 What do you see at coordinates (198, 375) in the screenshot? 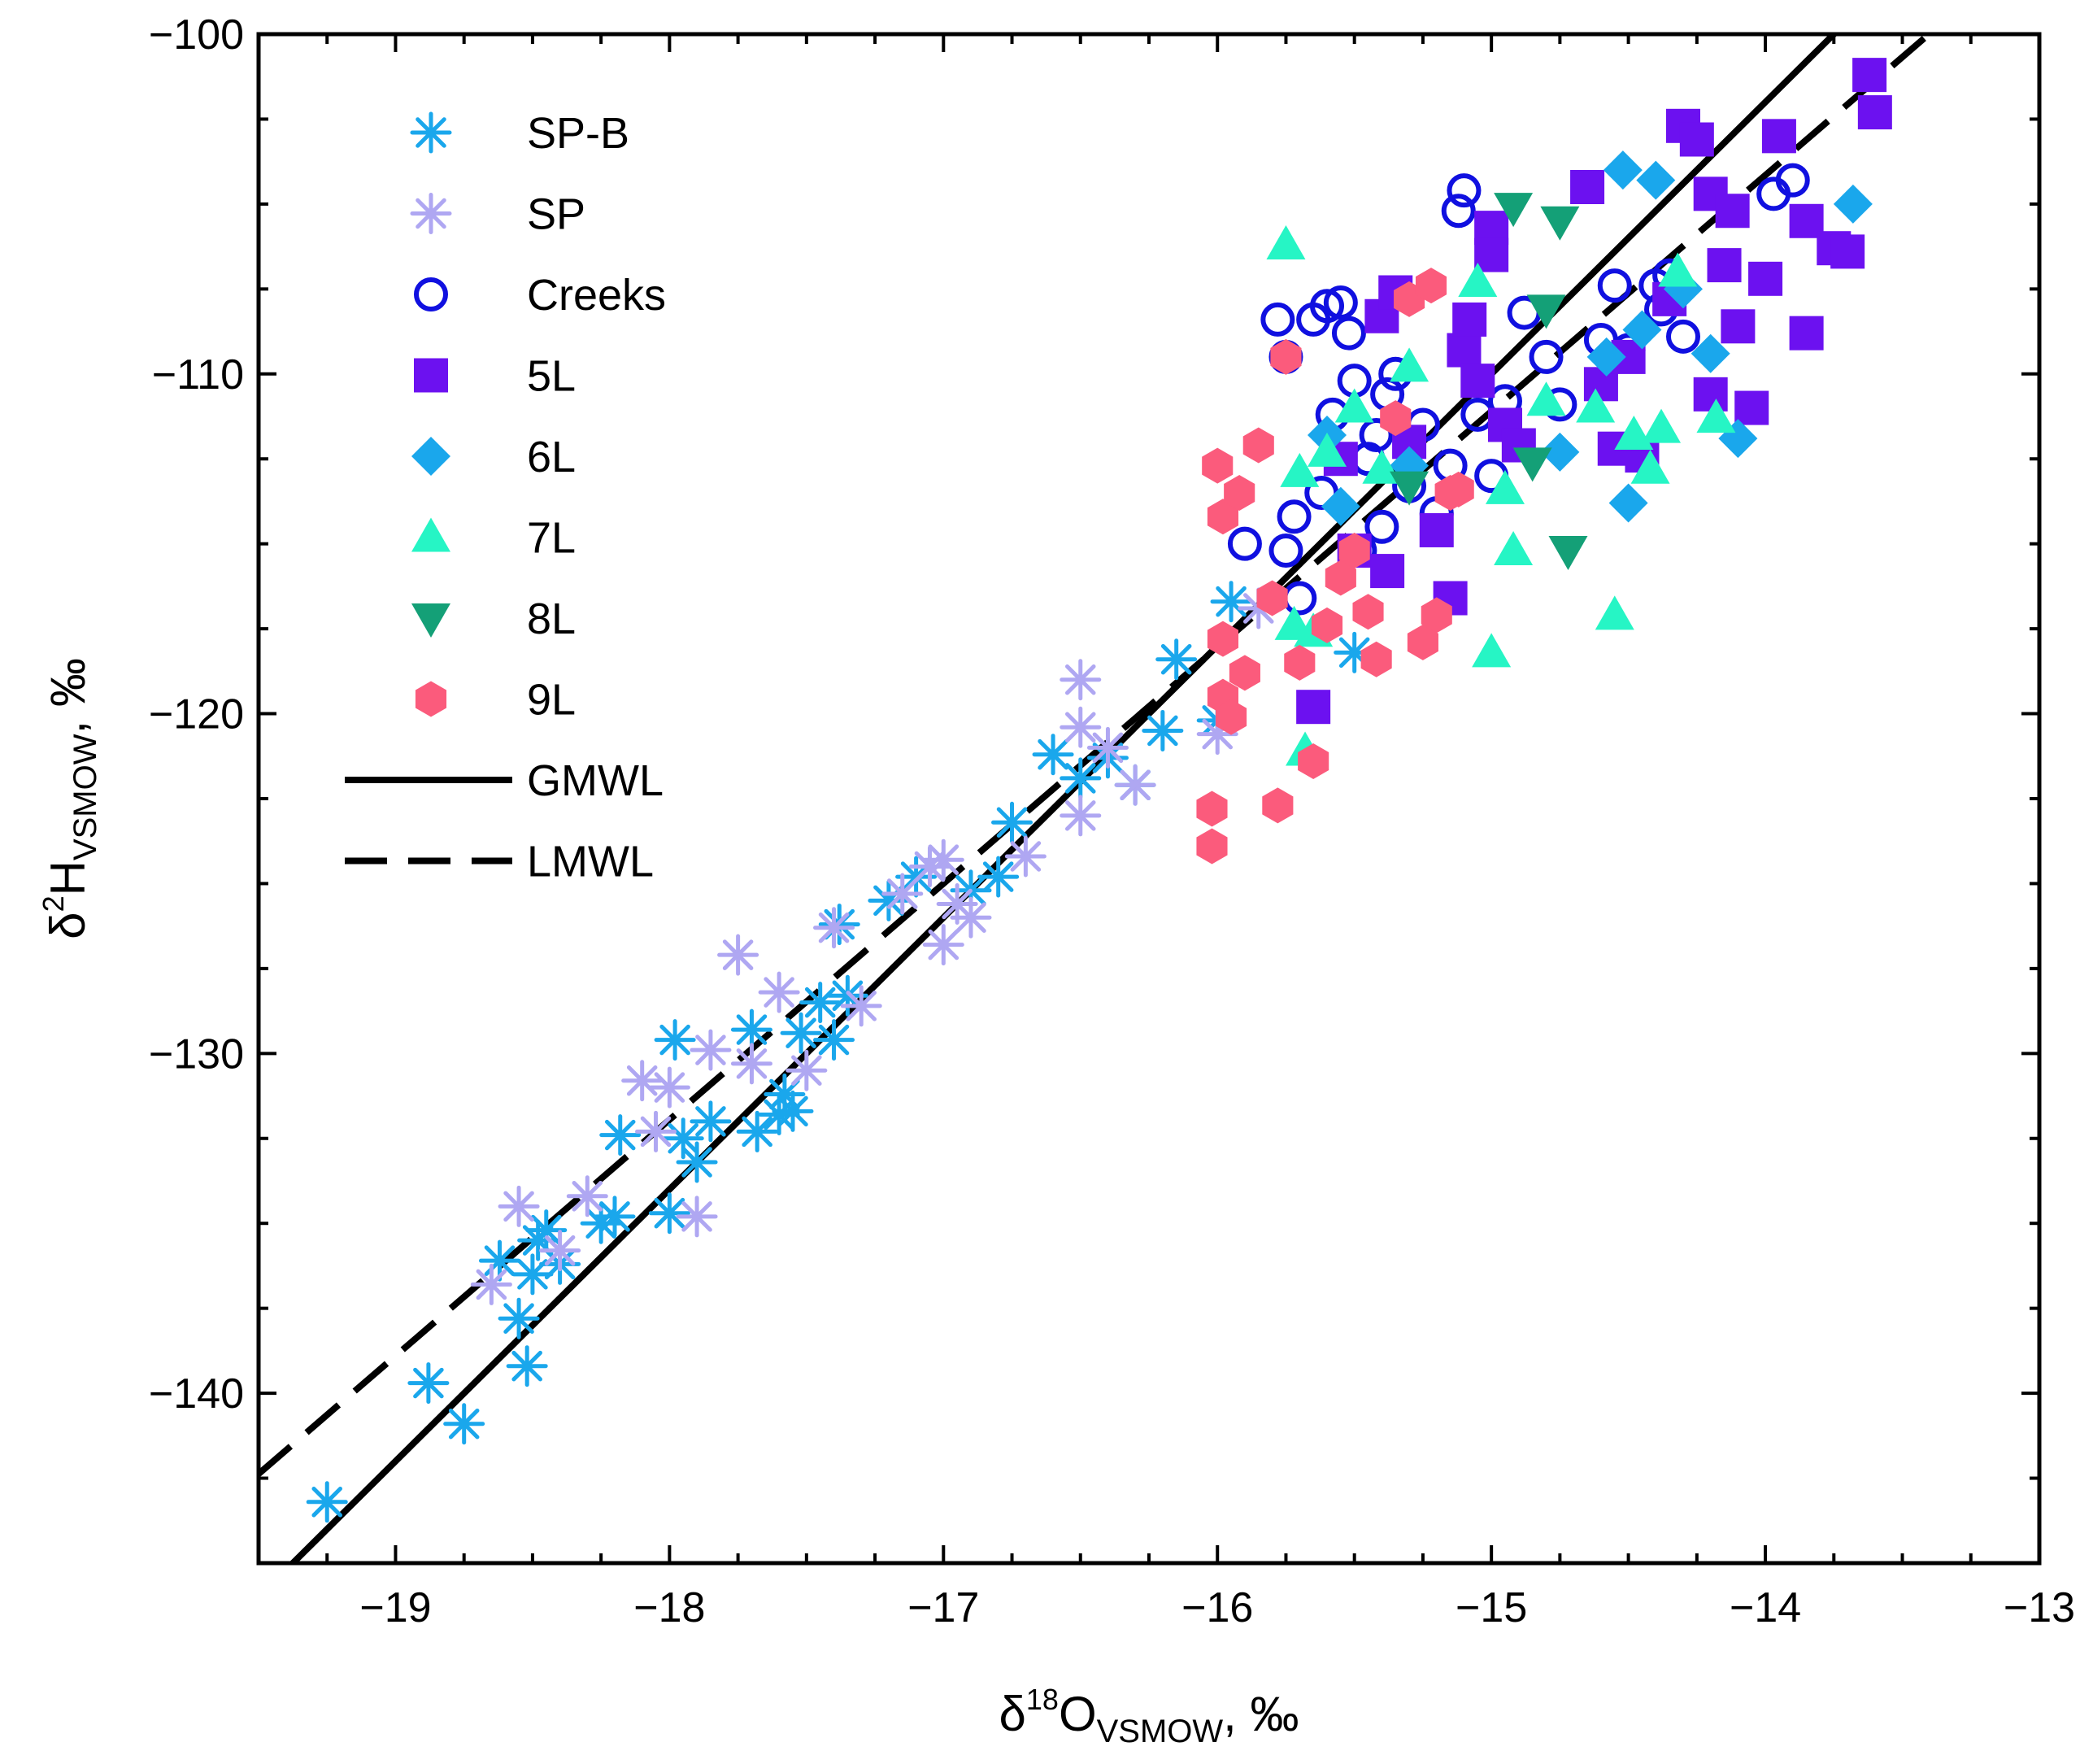
I see `y-tick-label: −110` at bounding box center [198, 375].